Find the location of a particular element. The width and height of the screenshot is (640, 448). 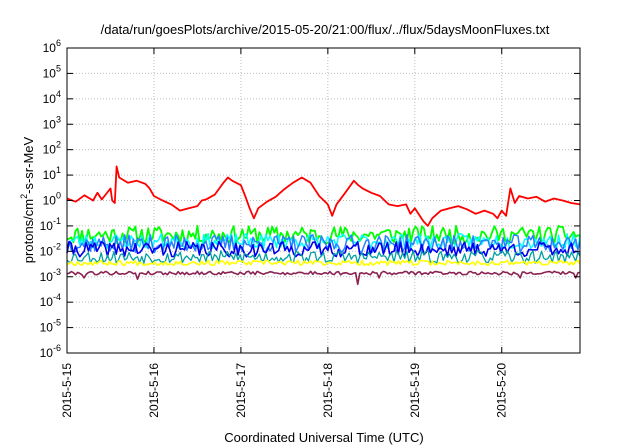

y-axis-label: protons/cm2-s-sr-MeV is located at coordinates (27, 199).